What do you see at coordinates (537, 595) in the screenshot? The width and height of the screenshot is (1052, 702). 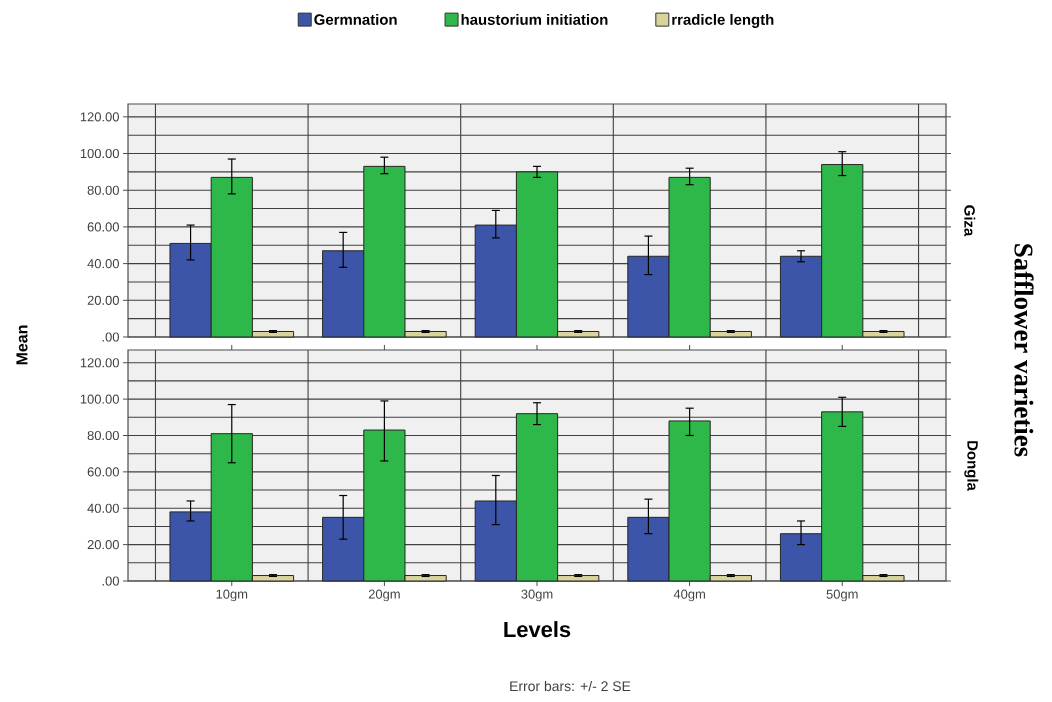 I see `x-tick-label: 30gm` at bounding box center [537, 595].